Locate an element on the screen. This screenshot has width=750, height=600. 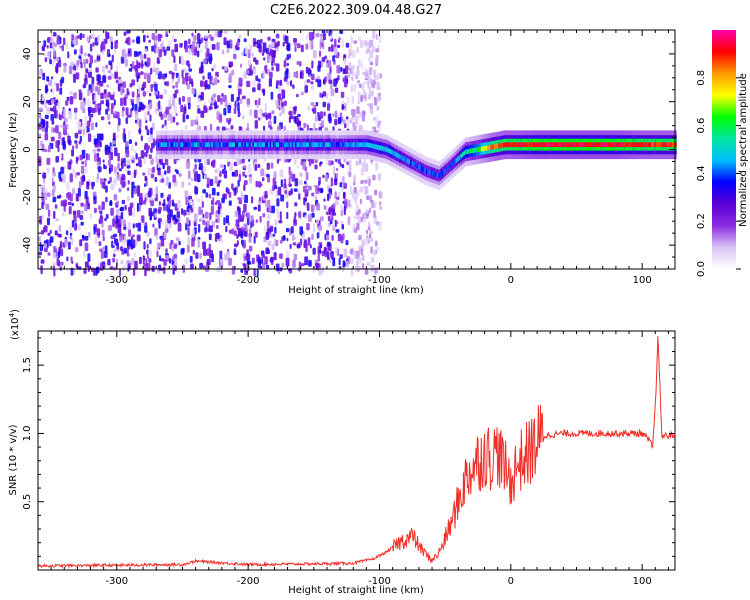
figure-title: C2E6.2022.309.04.48.G27 is located at coordinates (356, 10).